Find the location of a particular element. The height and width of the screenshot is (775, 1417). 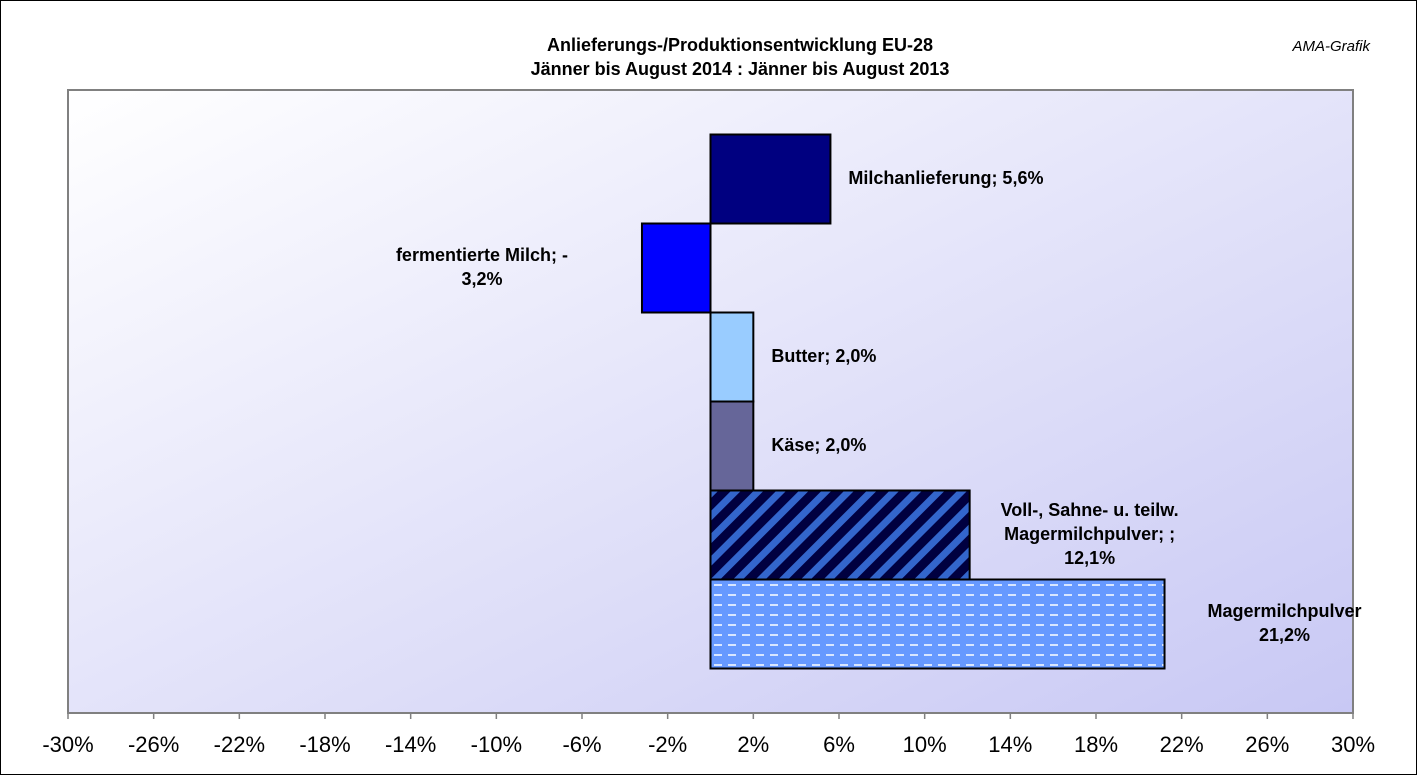

x-tick-label: 30% is located at coordinates (1353, 744).